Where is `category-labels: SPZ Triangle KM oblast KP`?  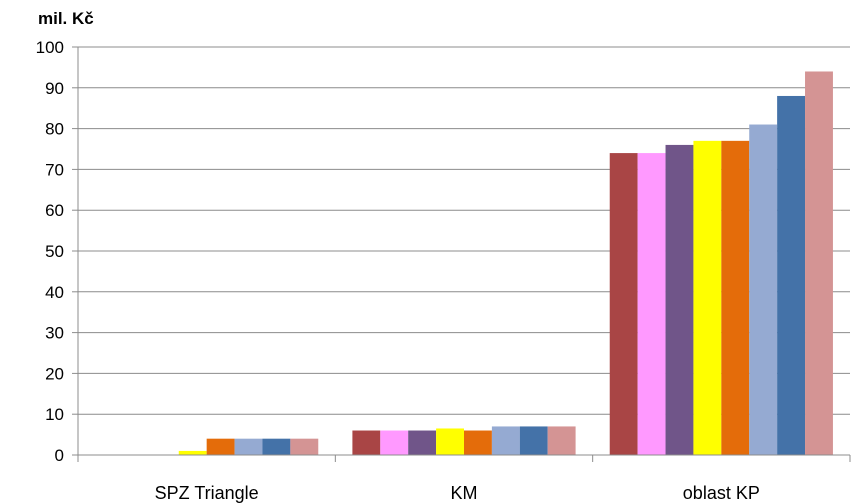 category-labels: SPZ Triangle KM oblast KP is located at coordinates (457, 493).